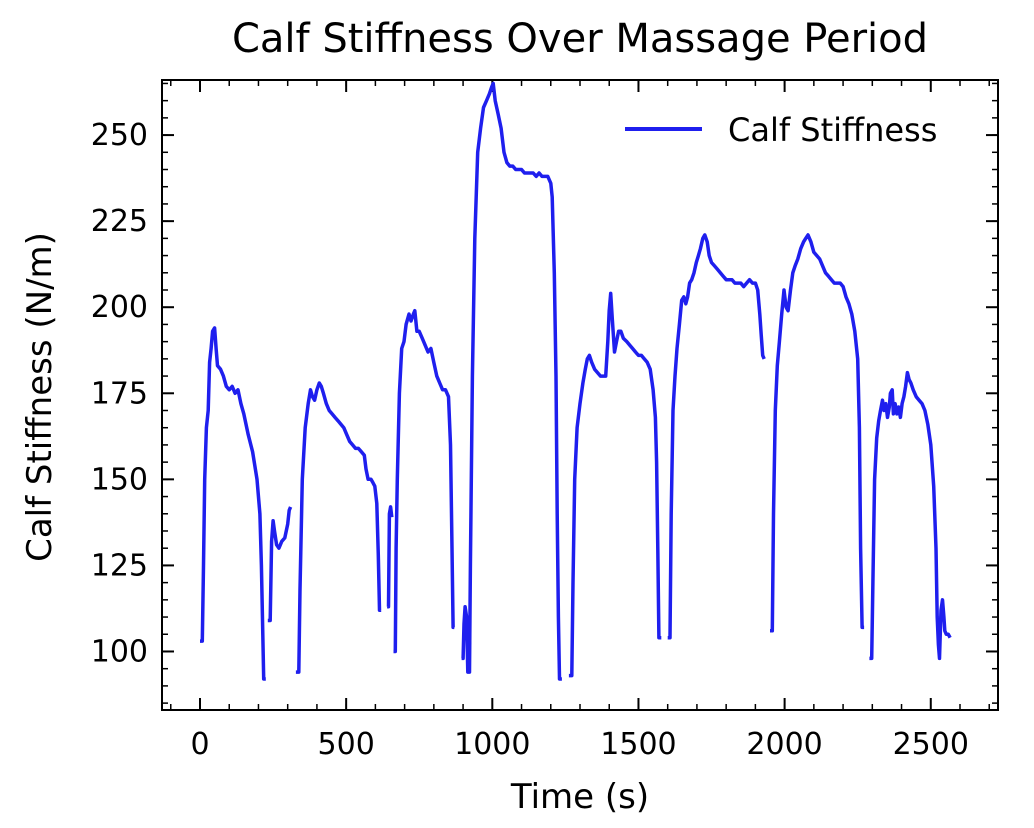 Image resolution: width=1034 pixels, height=828 pixels. I want to click on legend-label-calf-stiffness: Calf Stiffness, so click(832, 130).